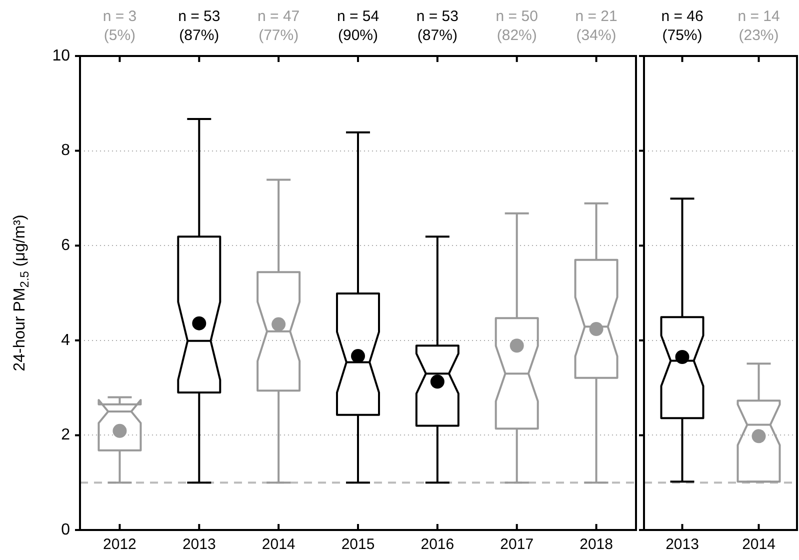  Describe the element at coordinates (279, 26) in the screenshot. I see `annotation: n = 47 (77%)` at that location.